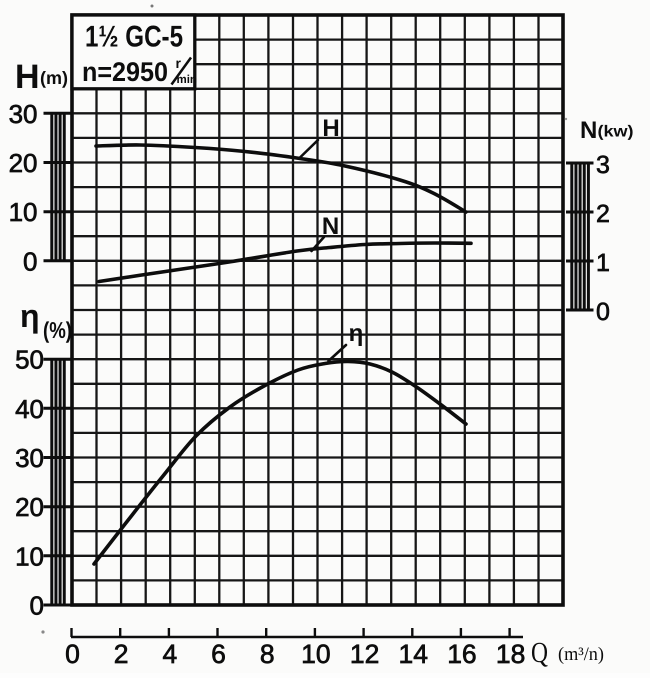 Image resolution: width=650 pixels, height=678 pixels. Describe the element at coordinates (364, 654) in the screenshot. I see `svg-text: 12` at that location.